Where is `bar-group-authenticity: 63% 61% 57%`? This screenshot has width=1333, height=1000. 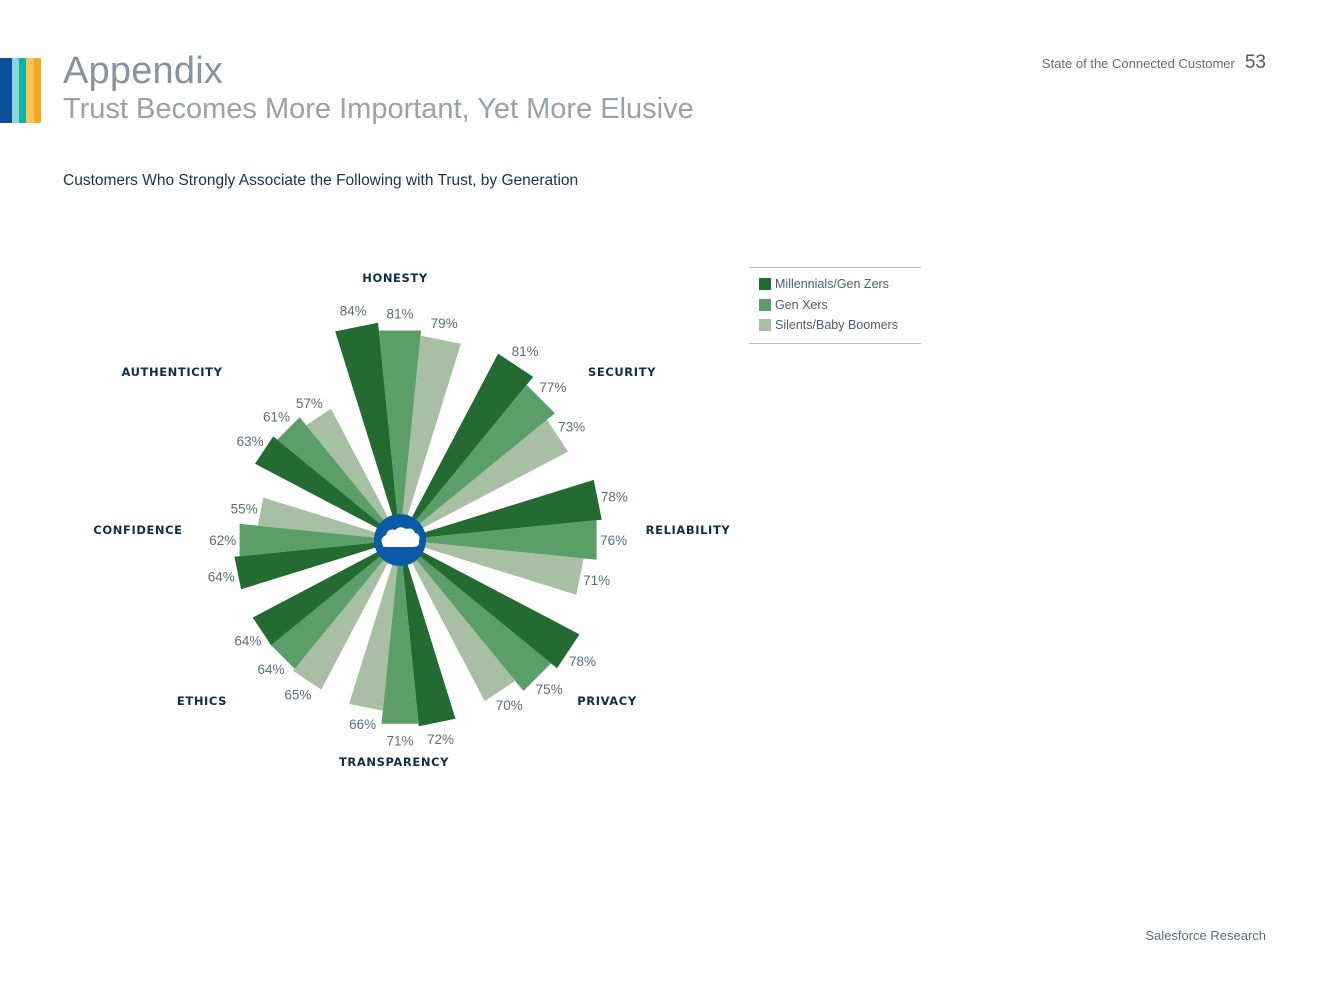 bar-group-authenticity: 63% 61% 57% is located at coordinates (318, 468).